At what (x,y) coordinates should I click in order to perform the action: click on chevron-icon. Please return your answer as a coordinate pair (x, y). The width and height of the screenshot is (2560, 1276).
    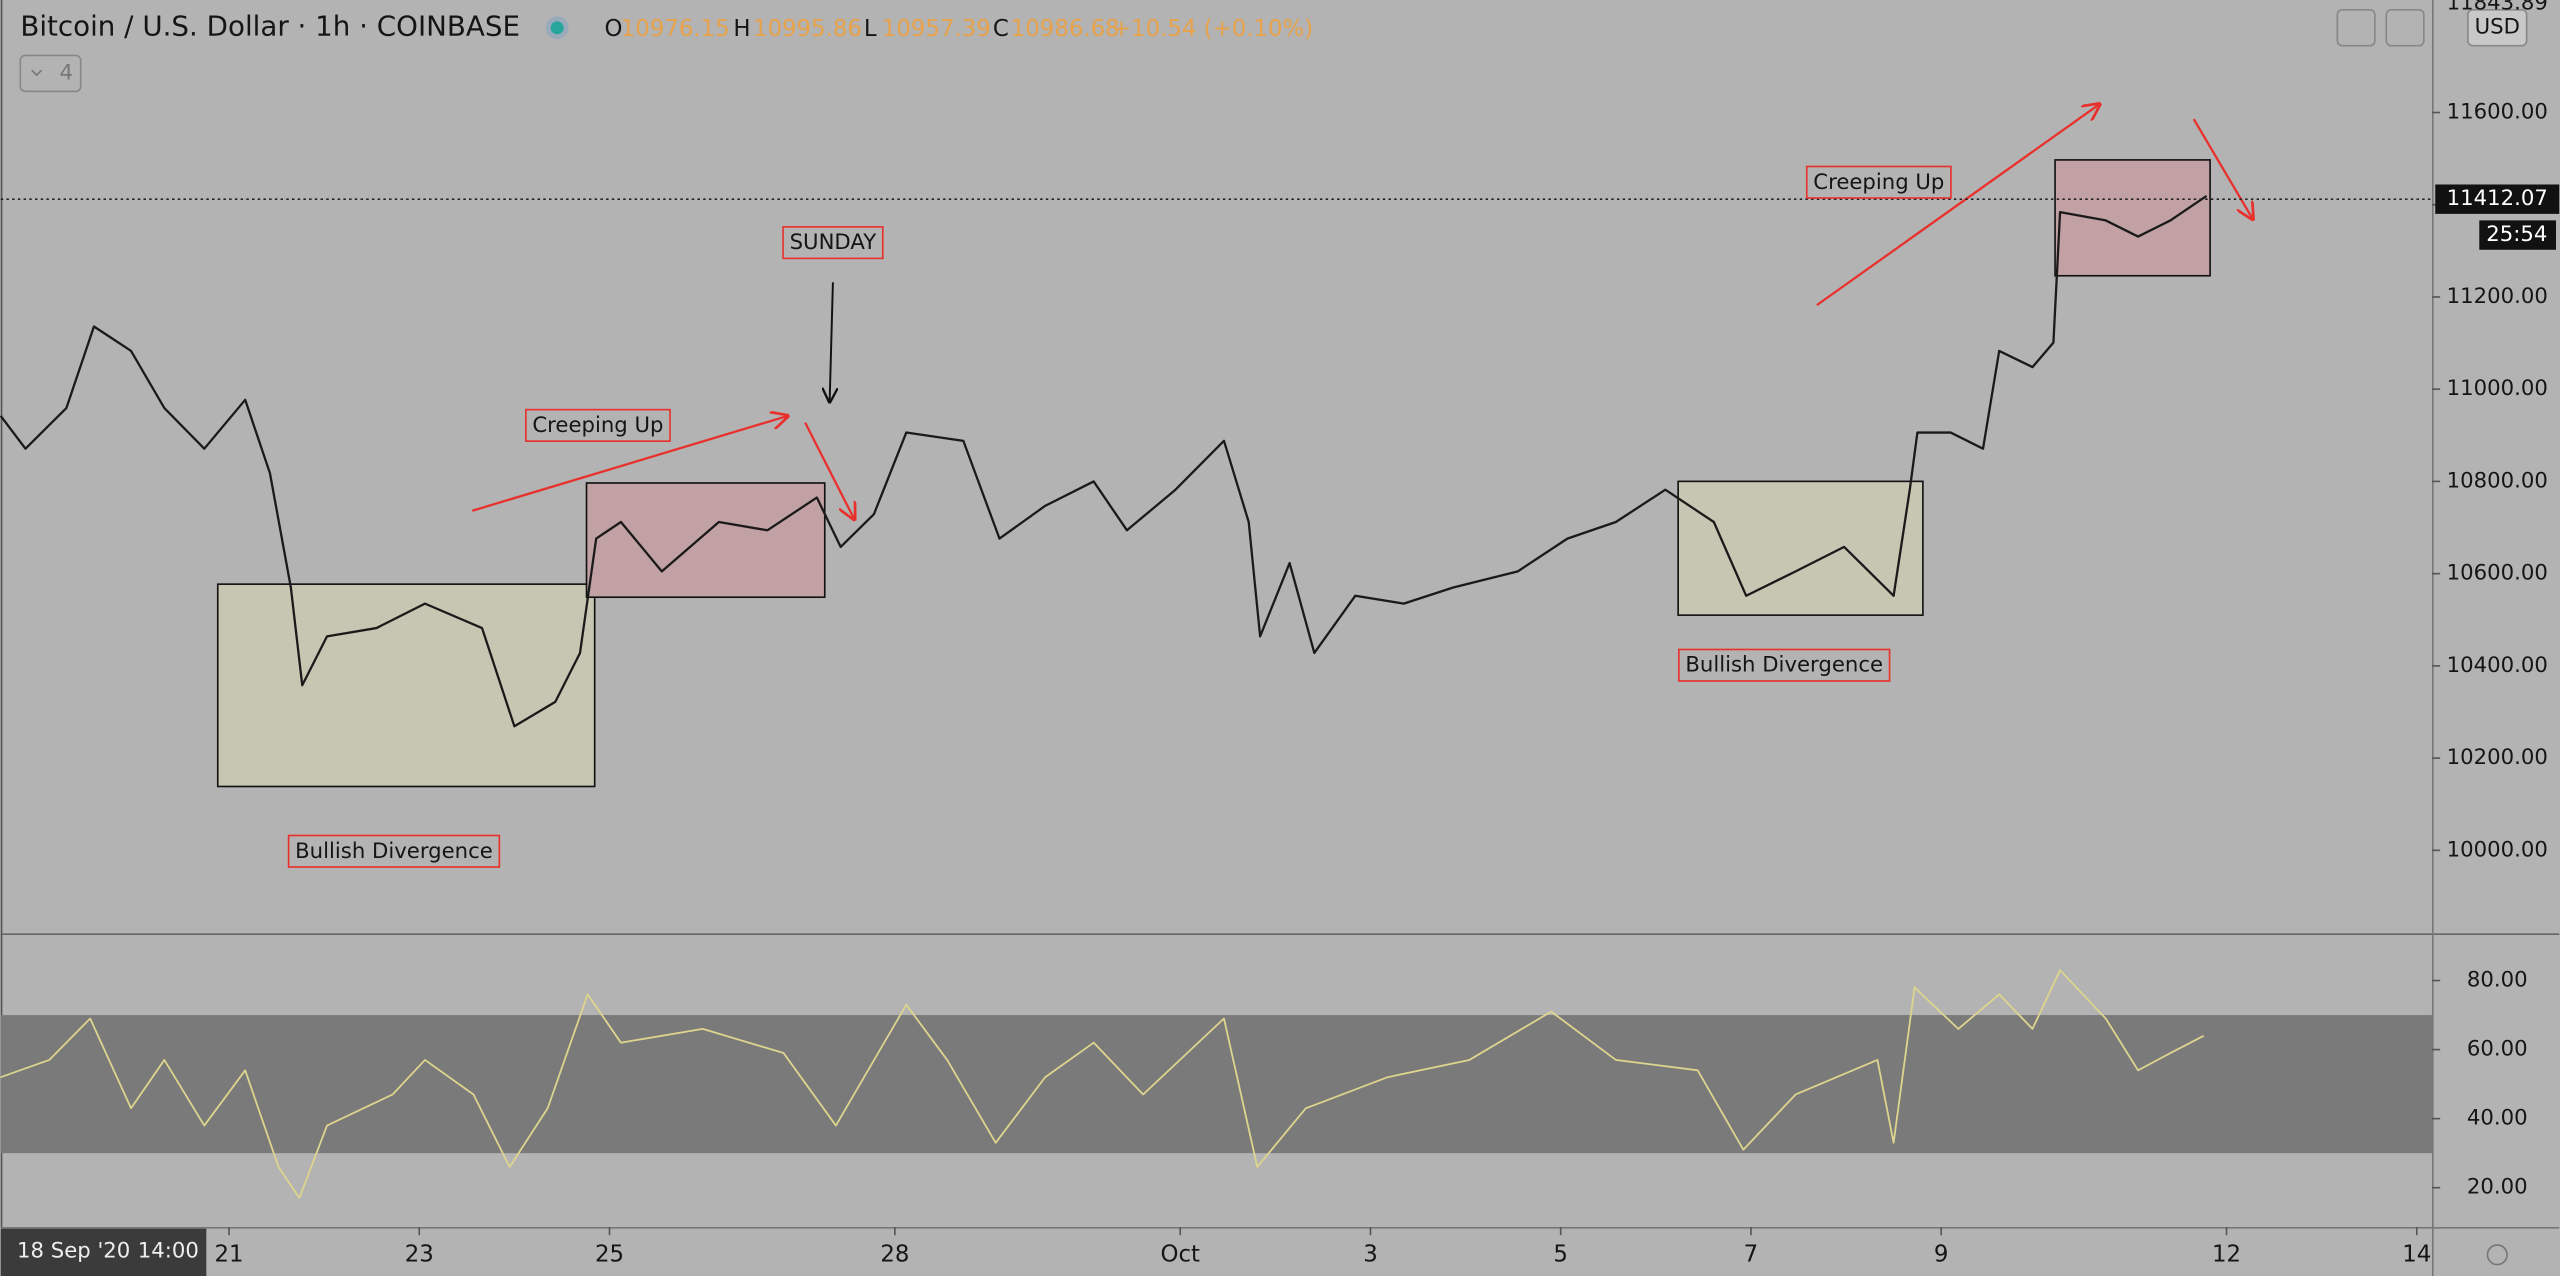
    Looking at the image, I should click on (37, 73).